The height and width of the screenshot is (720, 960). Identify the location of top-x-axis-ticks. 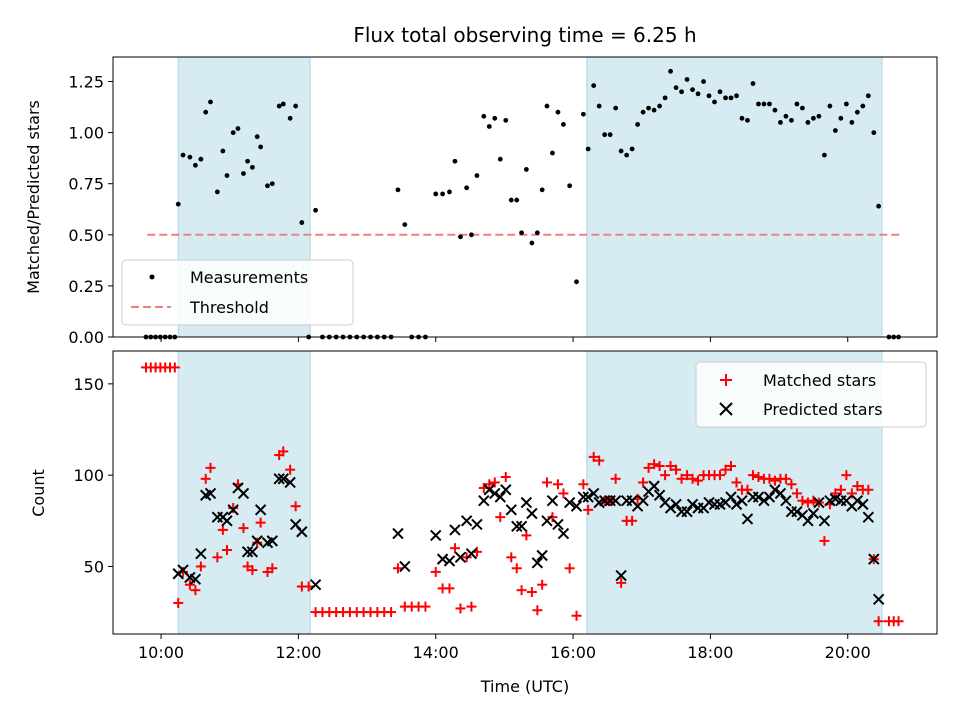
(504, 339).